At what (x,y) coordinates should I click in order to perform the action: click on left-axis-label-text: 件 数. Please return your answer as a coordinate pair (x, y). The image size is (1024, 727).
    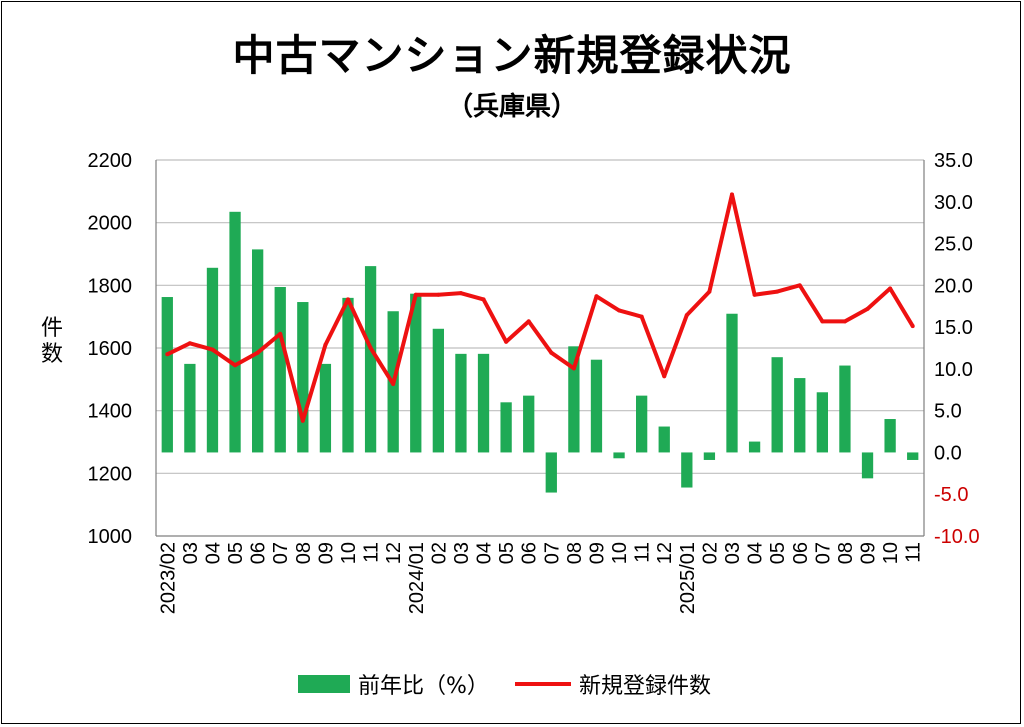
    Looking at the image, I should click on (51, 341).